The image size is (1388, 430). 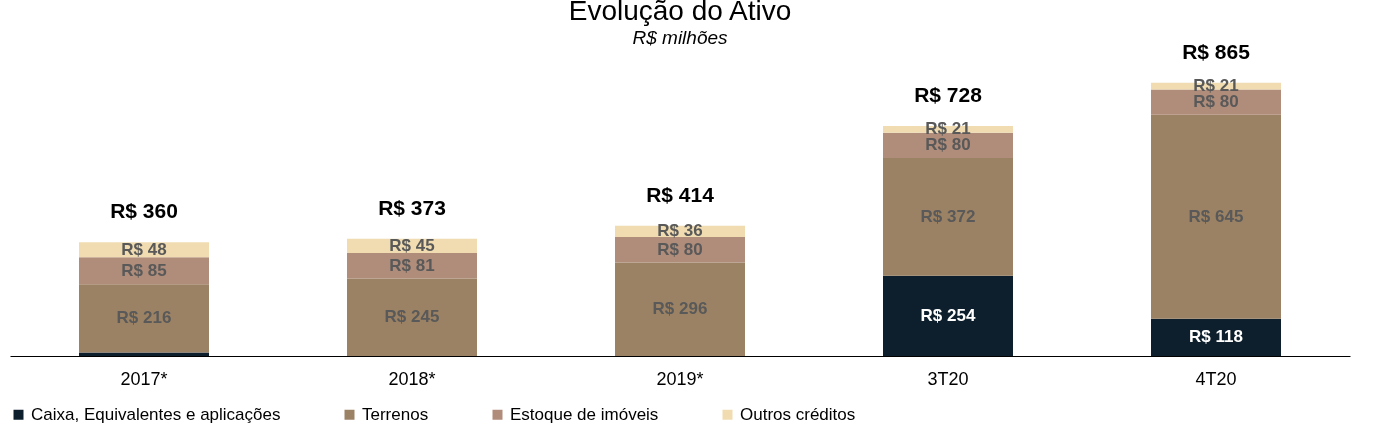 What do you see at coordinates (412, 245) in the screenshot?
I see `data-label: R$ 45` at bounding box center [412, 245].